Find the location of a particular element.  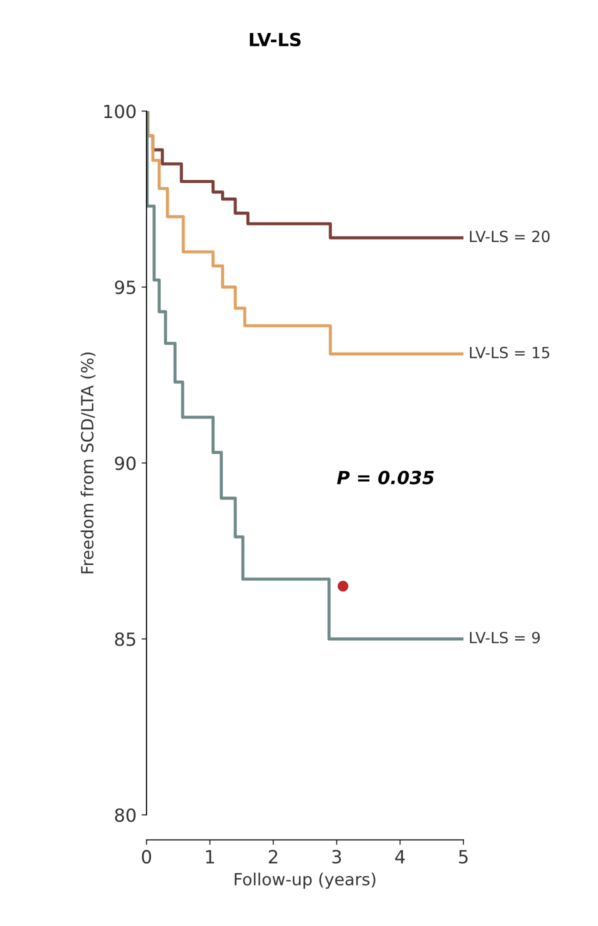

series-label: LV-LS = 20 is located at coordinates (510, 236).